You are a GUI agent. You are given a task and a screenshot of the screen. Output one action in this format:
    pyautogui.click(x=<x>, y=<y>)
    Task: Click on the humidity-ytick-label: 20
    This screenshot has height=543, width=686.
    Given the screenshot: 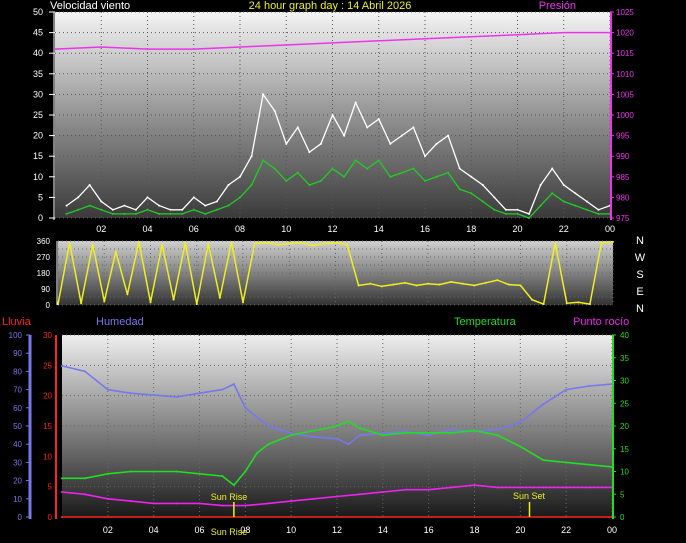 What is the action you would take?
    pyautogui.click(x=17, y=481)
    